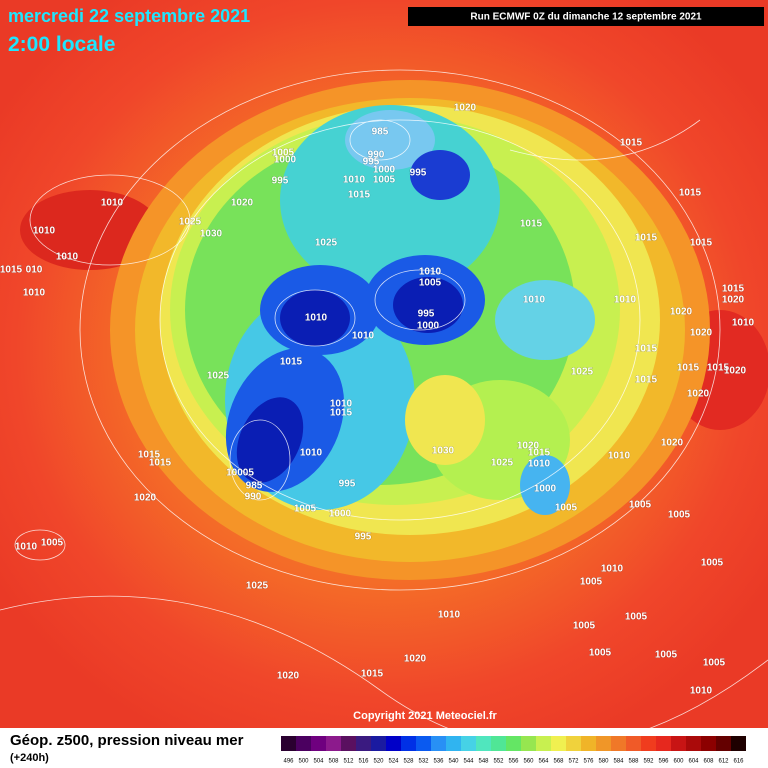 The width and height of the screenshot is (768, 768). What do you see at coordinates (303, 762) in the screenshot?
I see `legend-label: 500` at bounding box center [303, 762].